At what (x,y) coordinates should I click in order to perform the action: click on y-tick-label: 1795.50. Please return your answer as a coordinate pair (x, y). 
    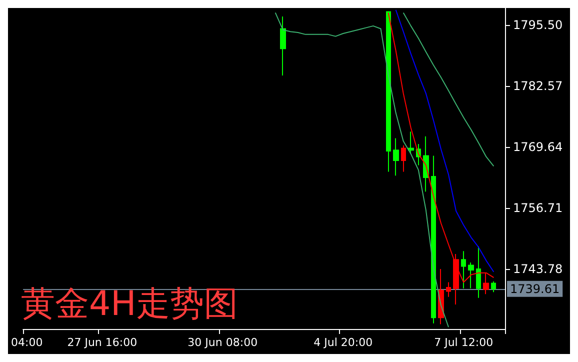
    Looking at the image, I should click on (538, 25).